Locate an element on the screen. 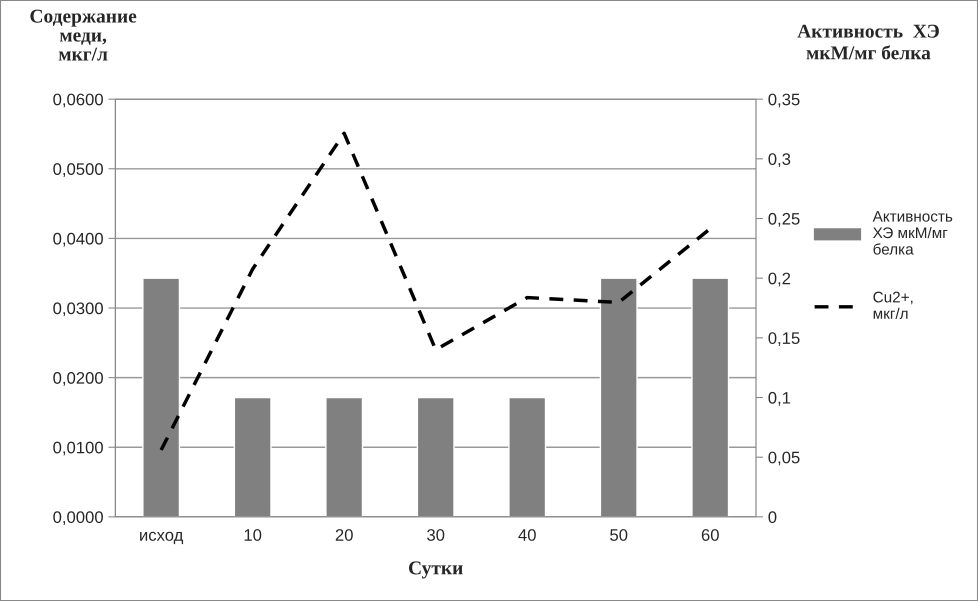  x-tick-label: 20 is located at coordinates (344, 535).